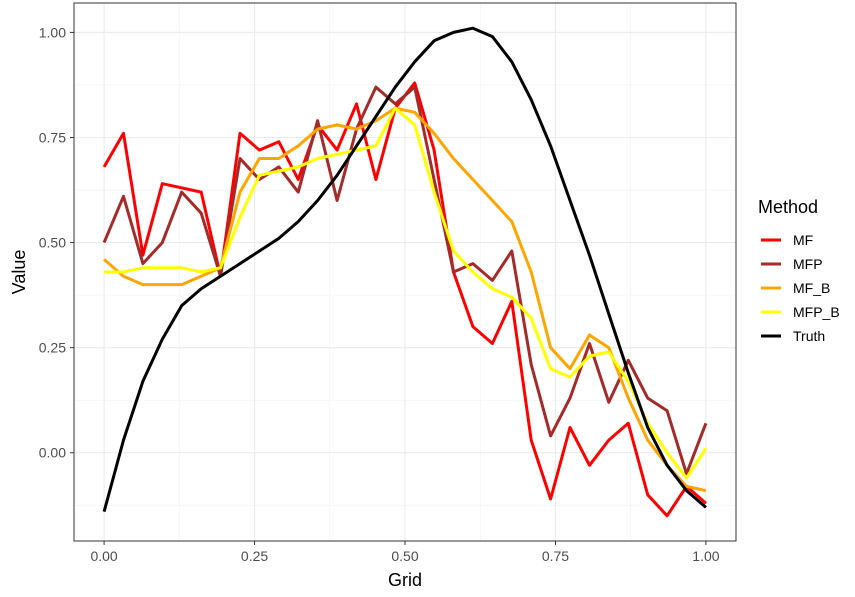  I want to click on x-tick-label: 0.00, so click(103, 556).